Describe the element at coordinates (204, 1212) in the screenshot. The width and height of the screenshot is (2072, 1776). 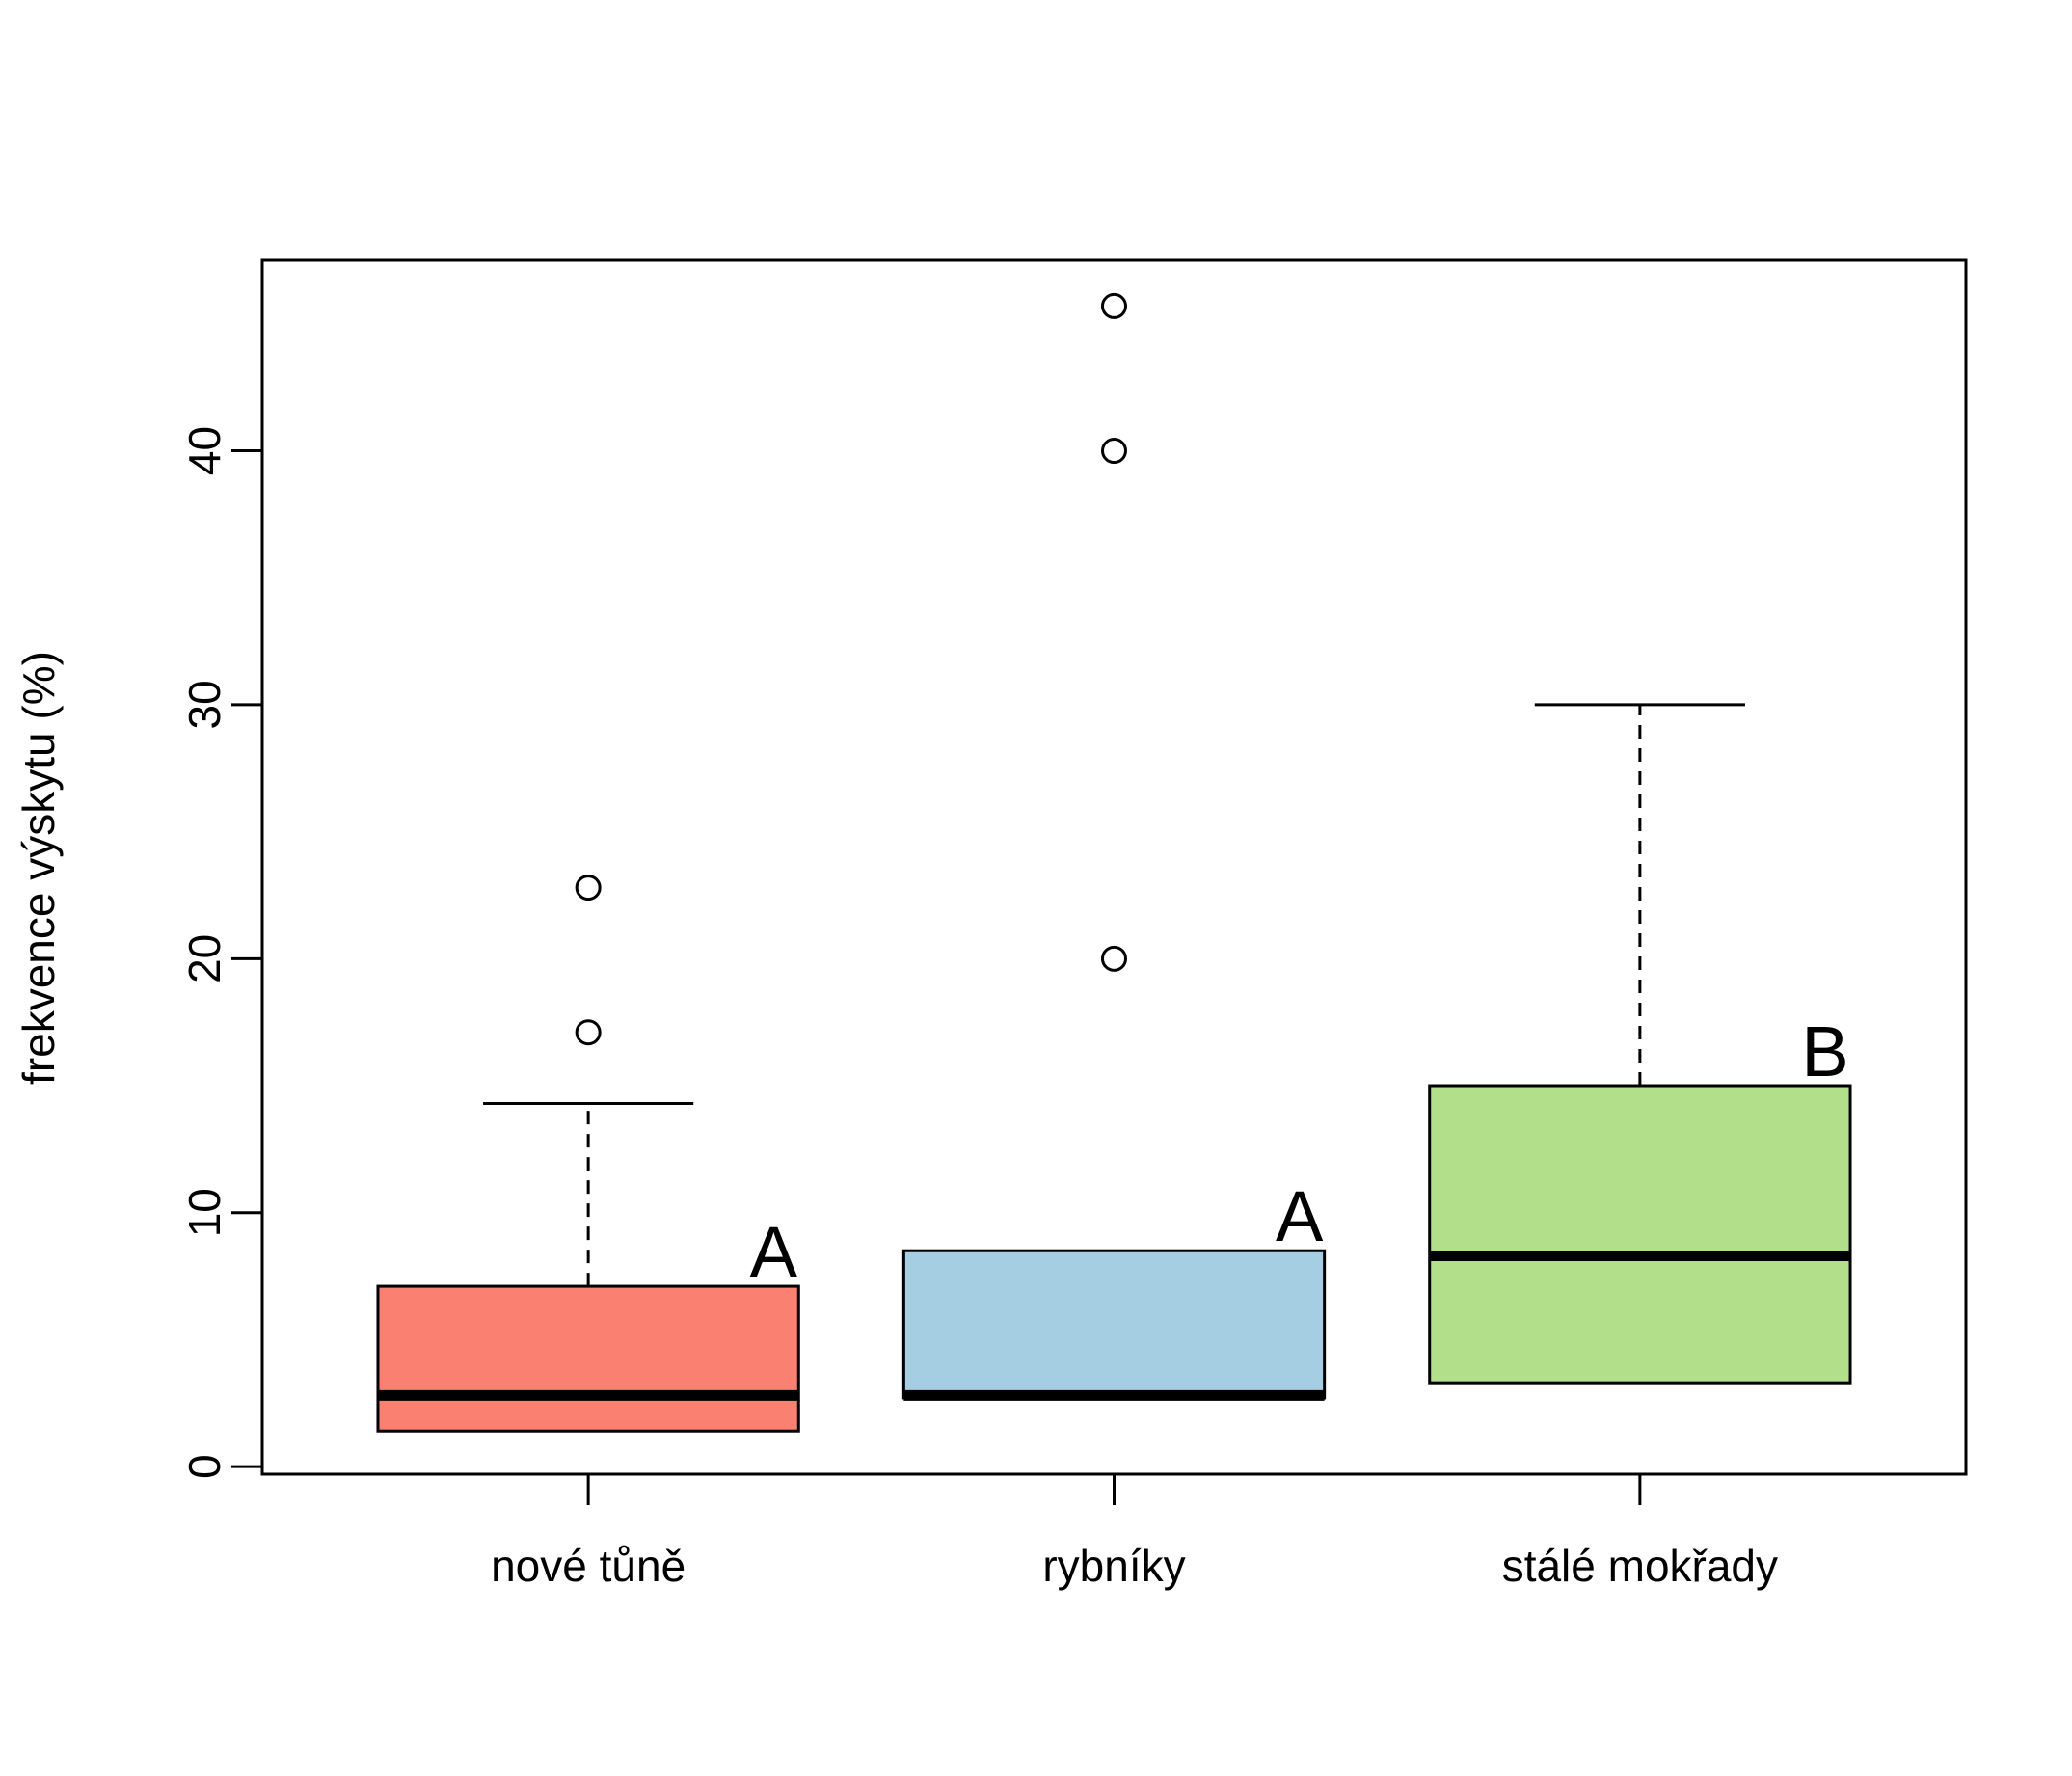
I see `y-tick-label: 10` at that location.